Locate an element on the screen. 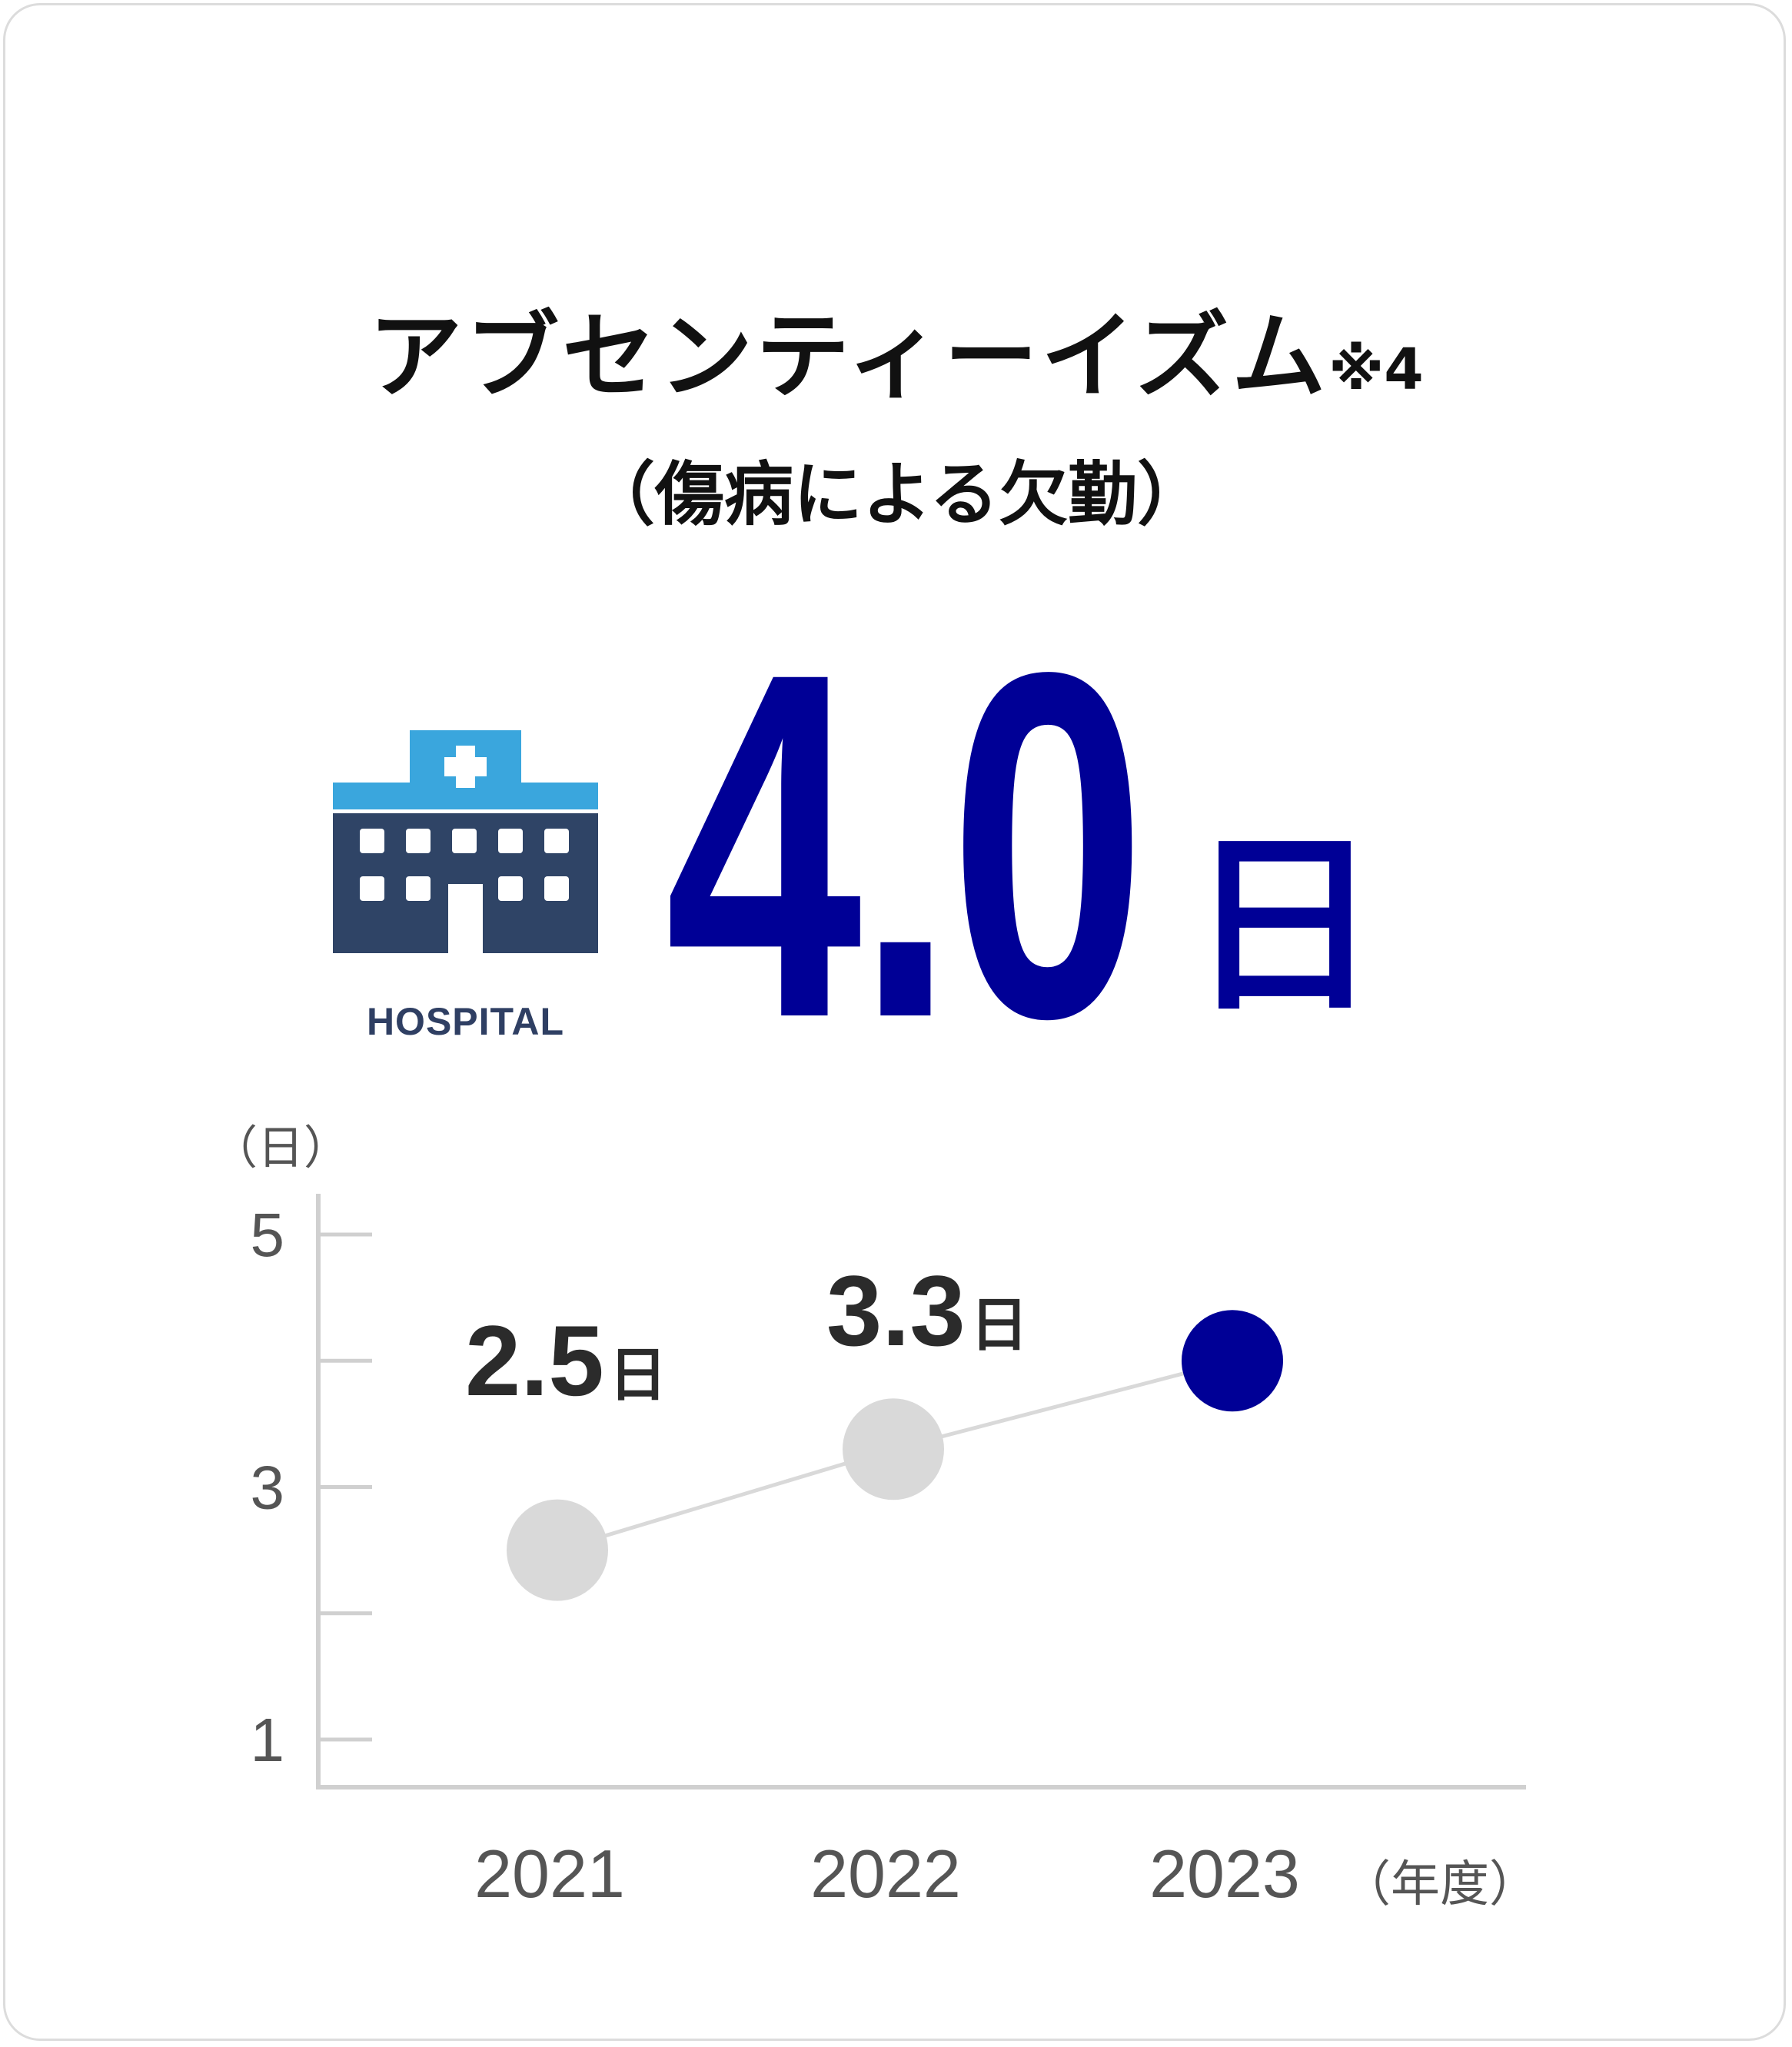 The width and height of the screenshot is (1792, 2047). hospital-icon is located at coordinates (465, 841).